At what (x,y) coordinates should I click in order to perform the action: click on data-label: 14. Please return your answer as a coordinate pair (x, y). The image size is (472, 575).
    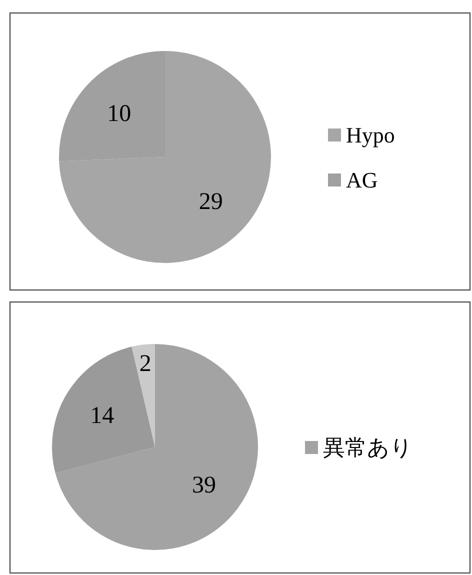
    Looking at the image, I should click on (102, 416).